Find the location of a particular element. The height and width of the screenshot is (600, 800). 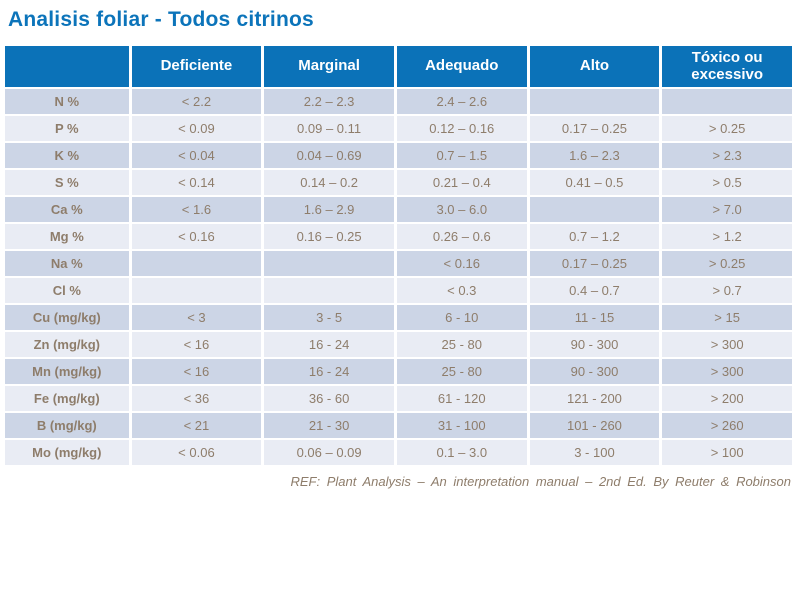

table-cell: 3 - 5 is located at coordinates (329, 317).